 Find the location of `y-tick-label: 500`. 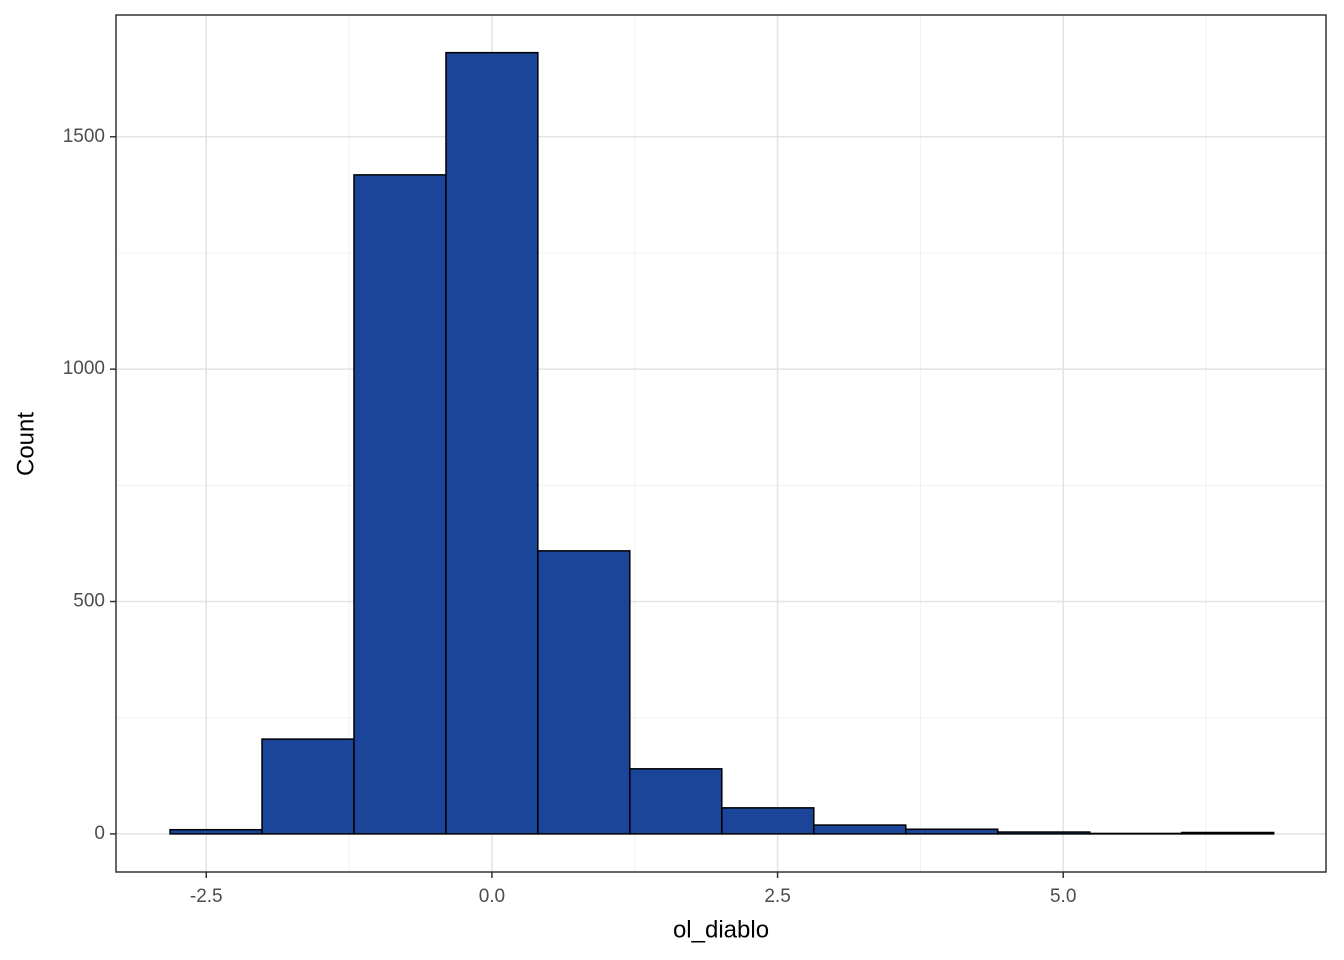

y-tick-label: 500 is located at coordinates (89, 601).